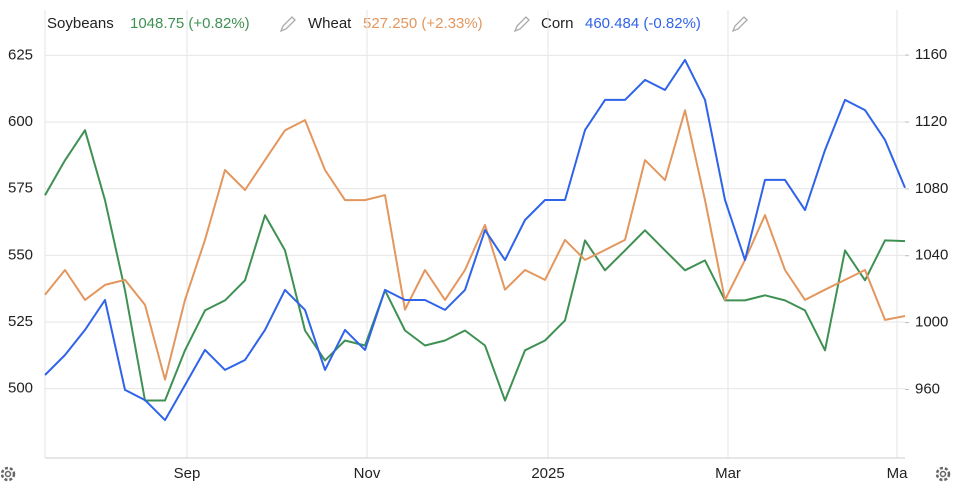  I want to click on legend-value: 527.250 (+2.33%), so click(423, 23).